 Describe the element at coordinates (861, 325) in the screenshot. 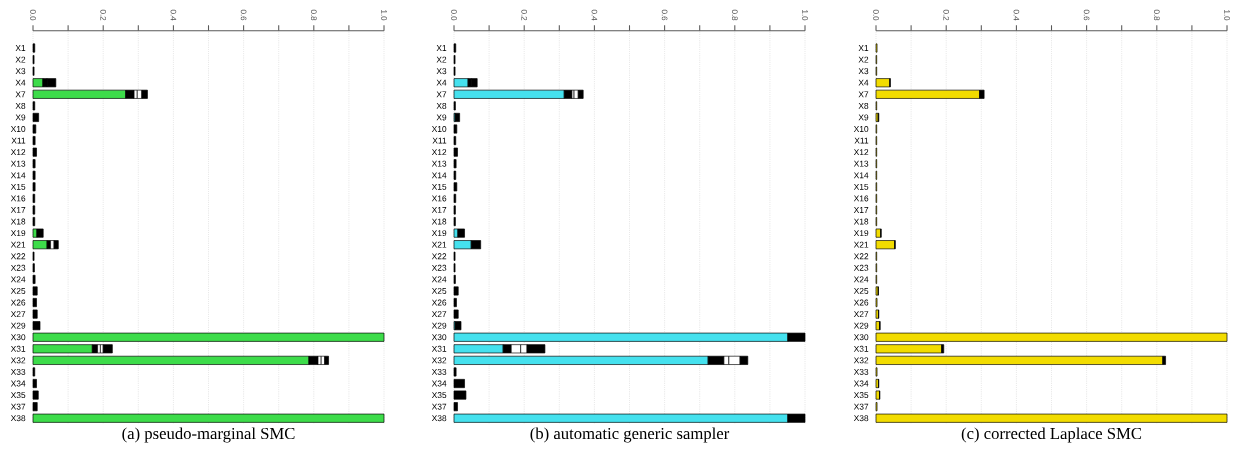

I see `y-tick-label: X29` at that location.